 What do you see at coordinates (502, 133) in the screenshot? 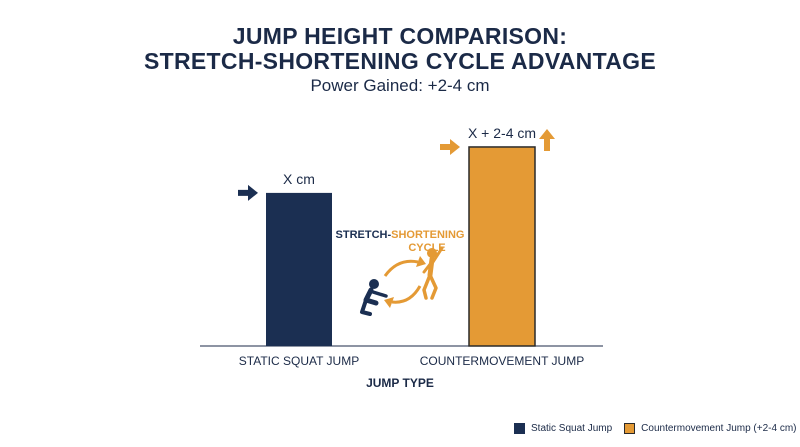
I see `bar-label-counter: X + 2-4 cm` at bounding box center [502, 133].